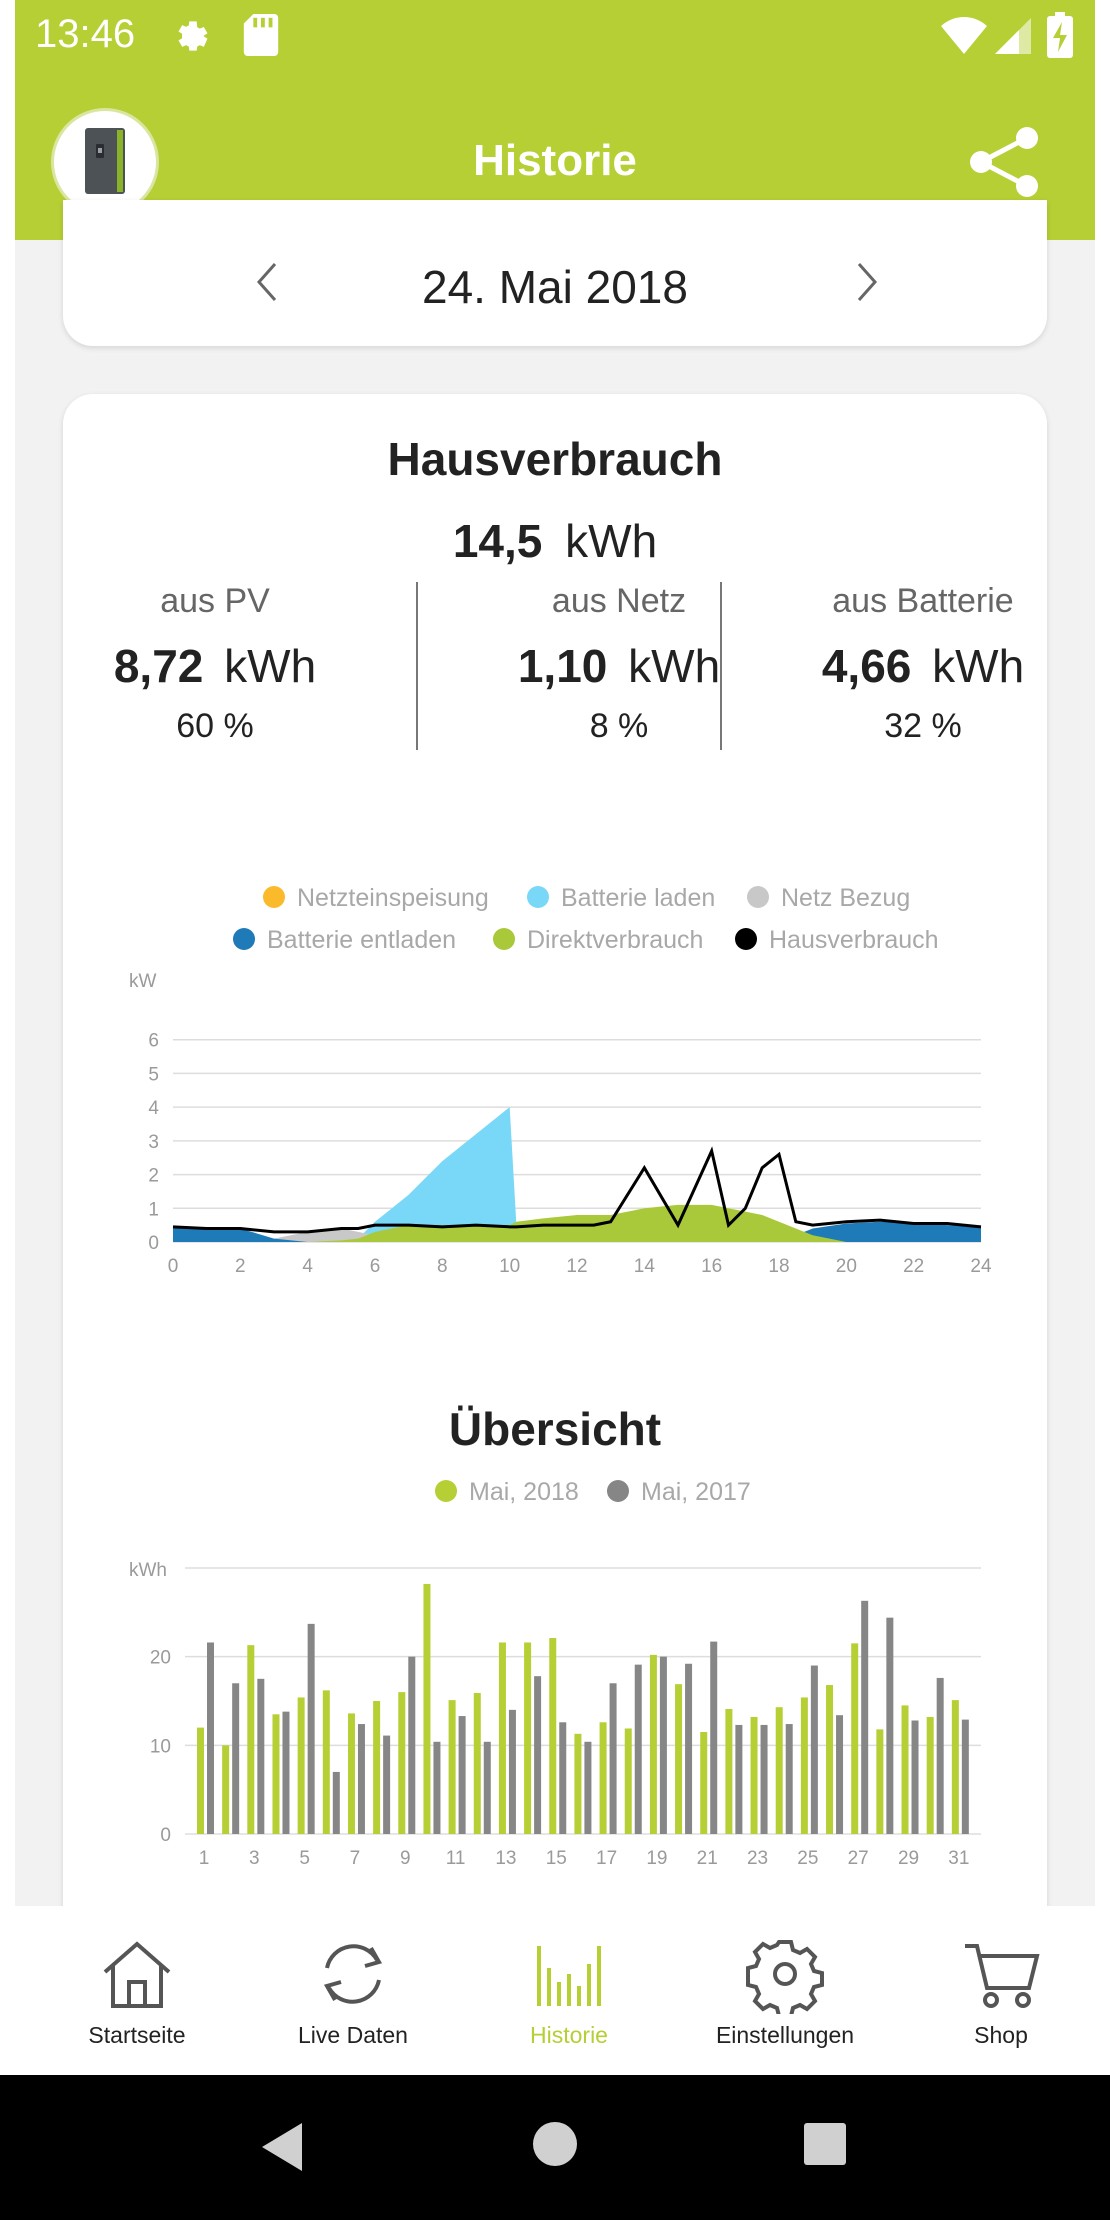 Image resolution: width=1110 pixels, height=2220 pixels. What do you see at coordinates (785, 1977) in the screenshot?
I see `gear-icon` at bounding box center [785, 1977].